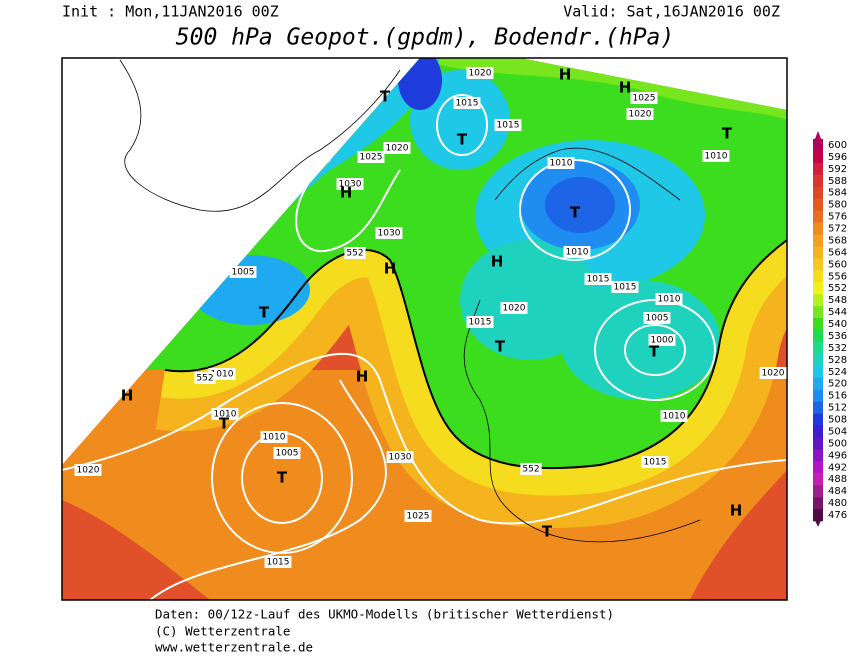  What do you see at coordinates (837, 396) in the screenshot?
I see `colorbar-label: 516` at bounding box center [837, 396].